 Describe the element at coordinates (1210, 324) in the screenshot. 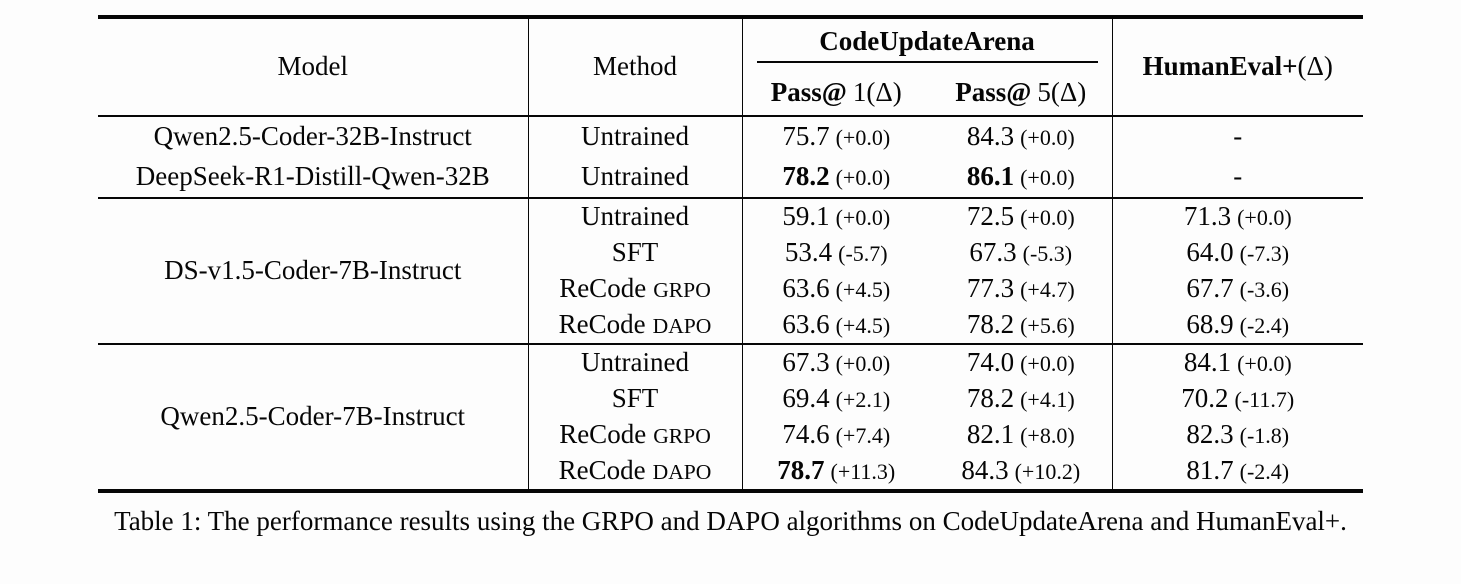

I see `humaneval-value: 68.9` at that location.